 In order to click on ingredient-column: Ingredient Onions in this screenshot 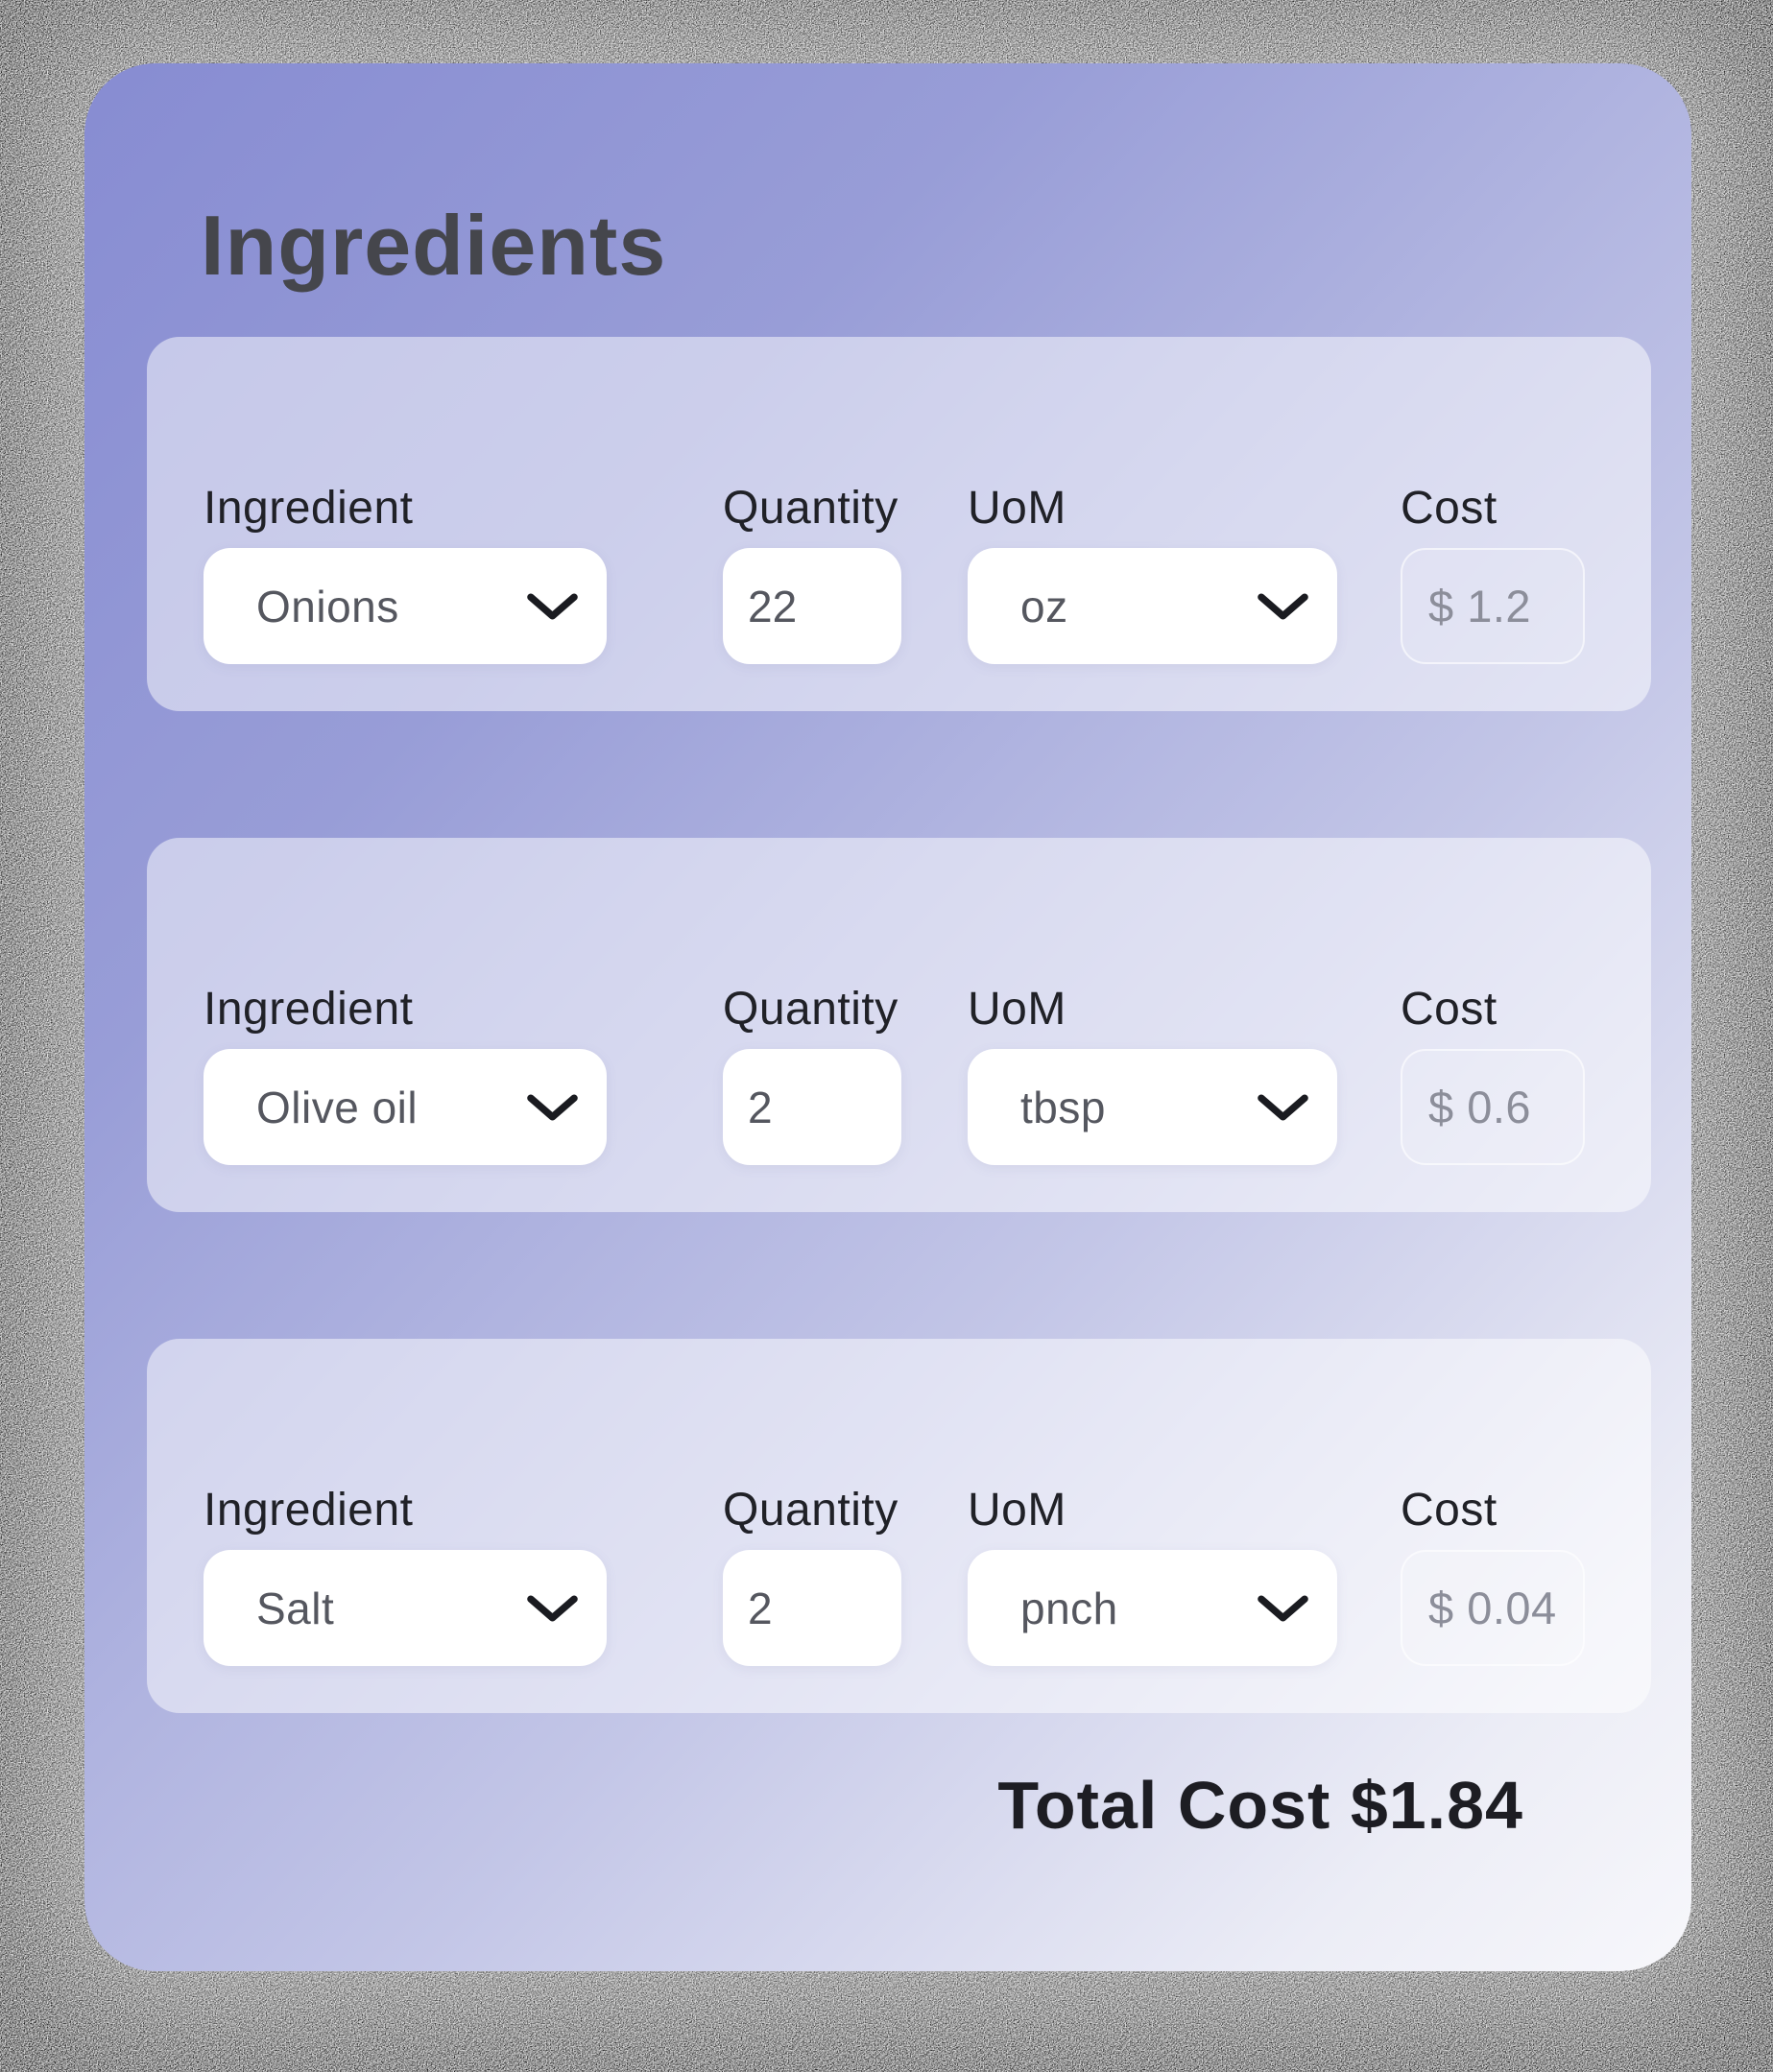, I will do `click(405, 573)`.